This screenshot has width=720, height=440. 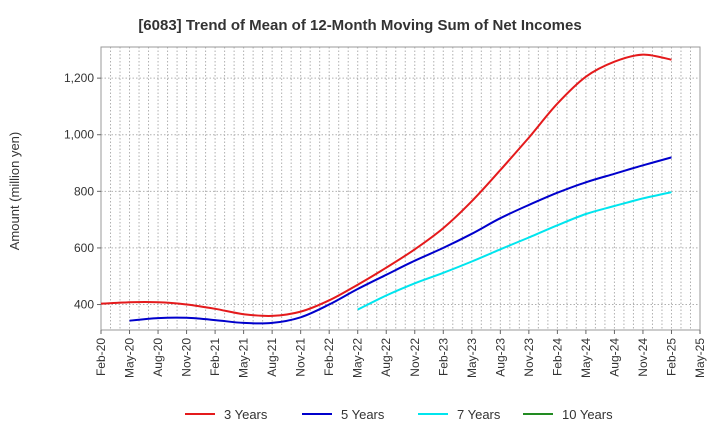 I want to click on x-tick-label: Nov-23, so click(x=529, y=357).